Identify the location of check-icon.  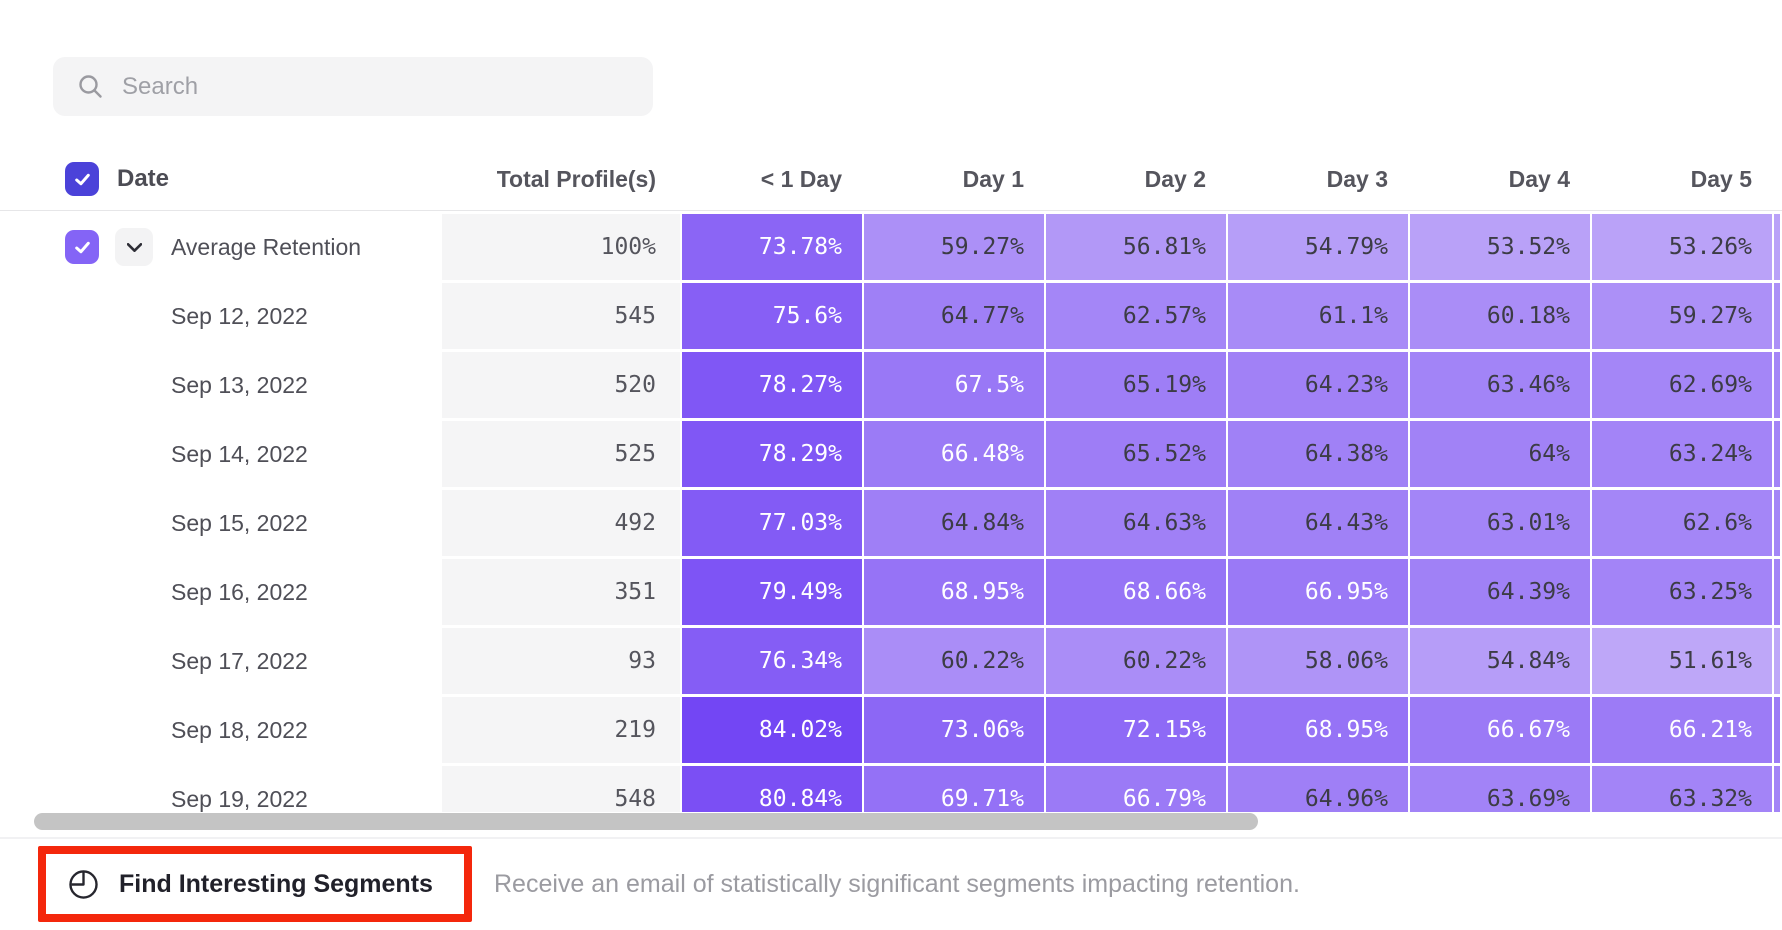
(82, 179).